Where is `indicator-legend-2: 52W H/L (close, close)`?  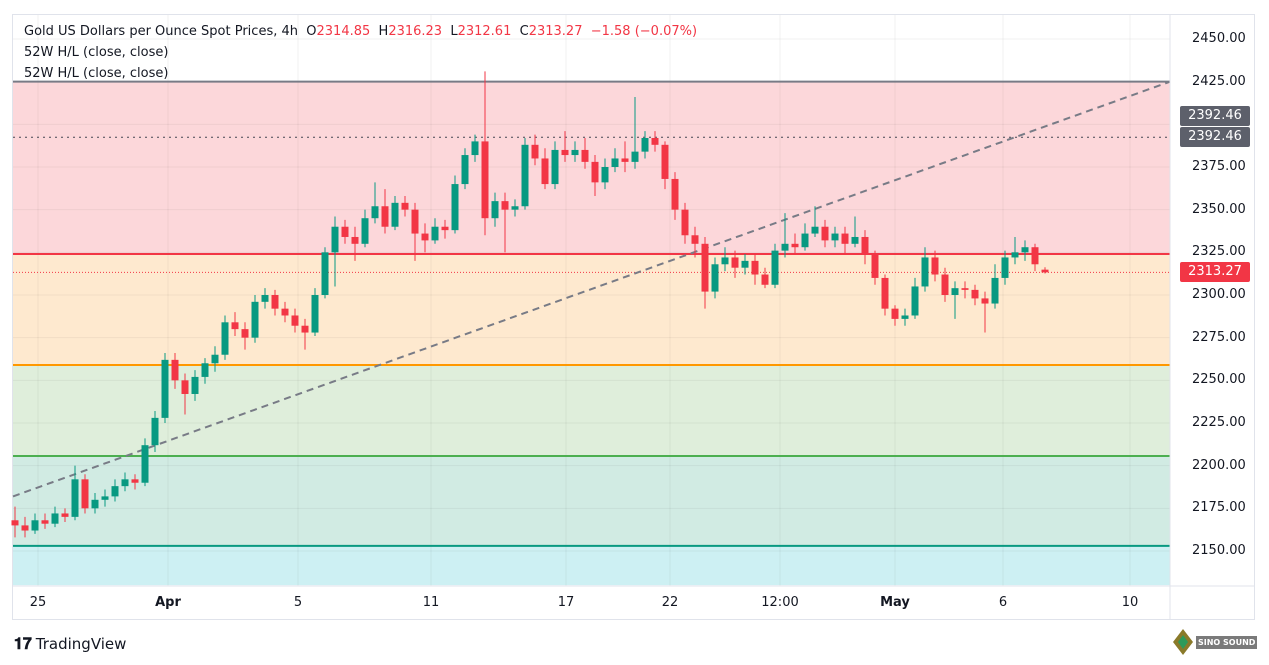 indicator-legend-2: 52W H/L (close, close) is located at coordinates (96, 73).